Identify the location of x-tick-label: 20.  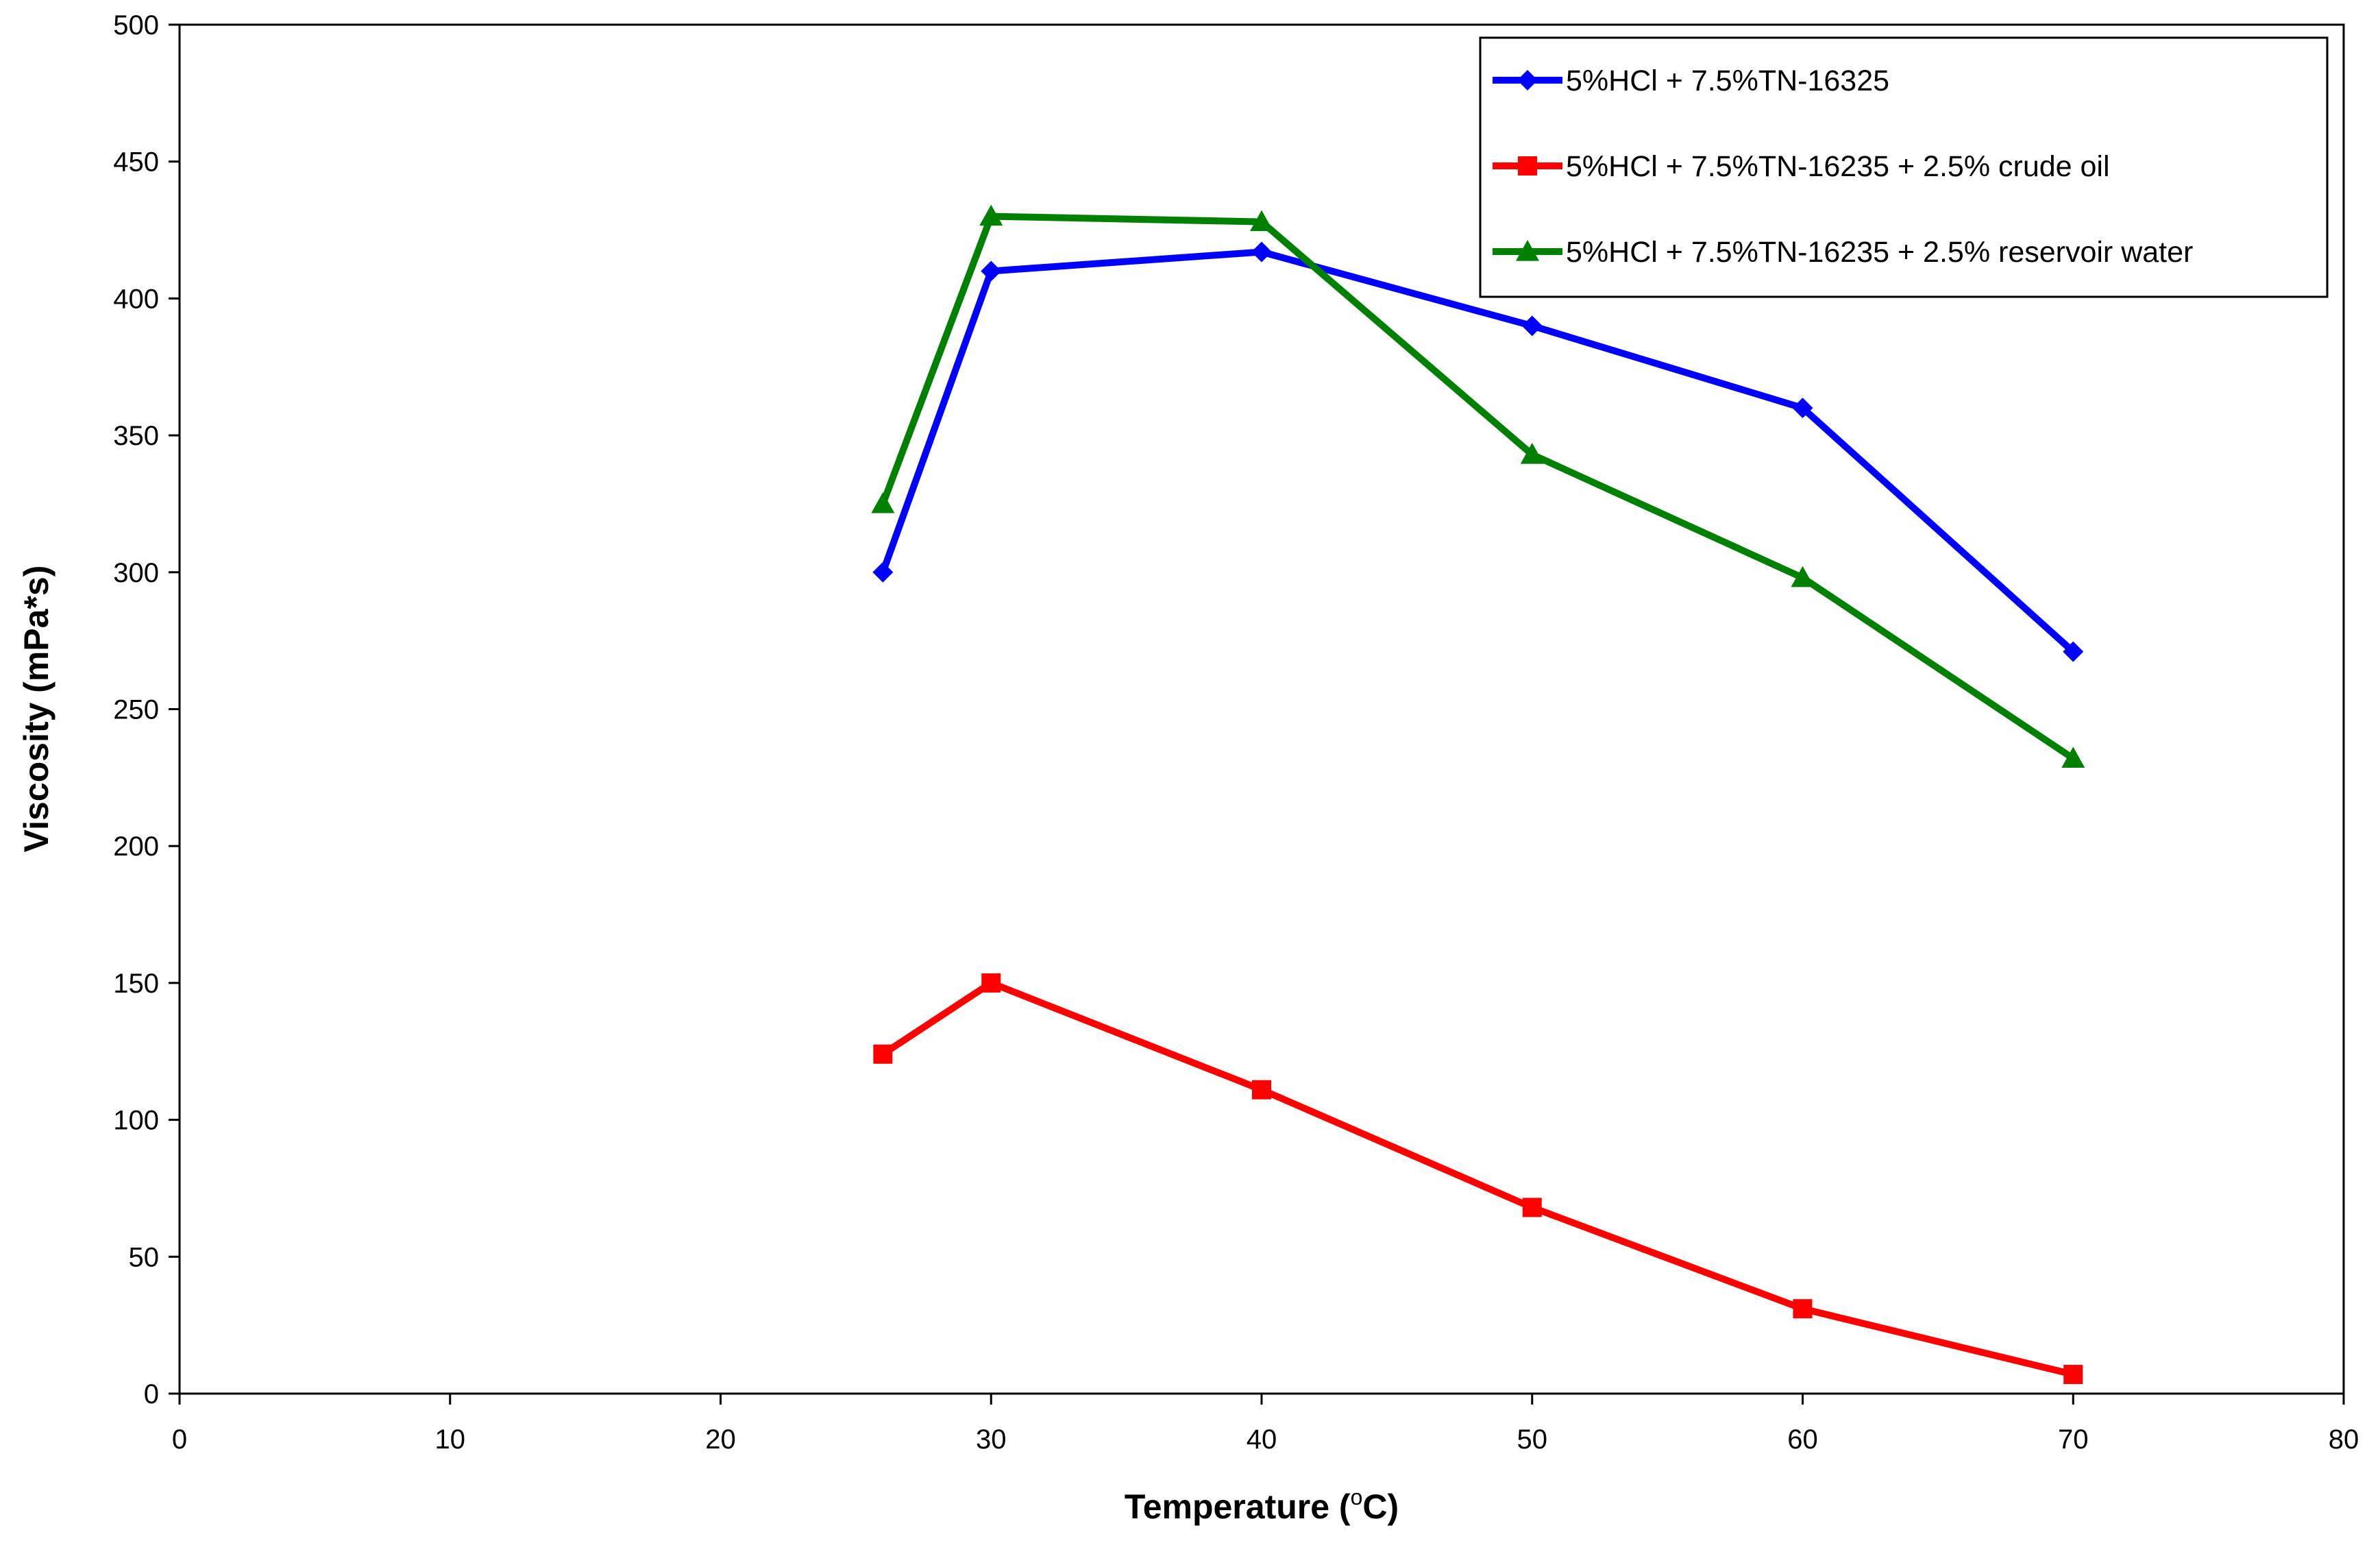
(720, 1439).